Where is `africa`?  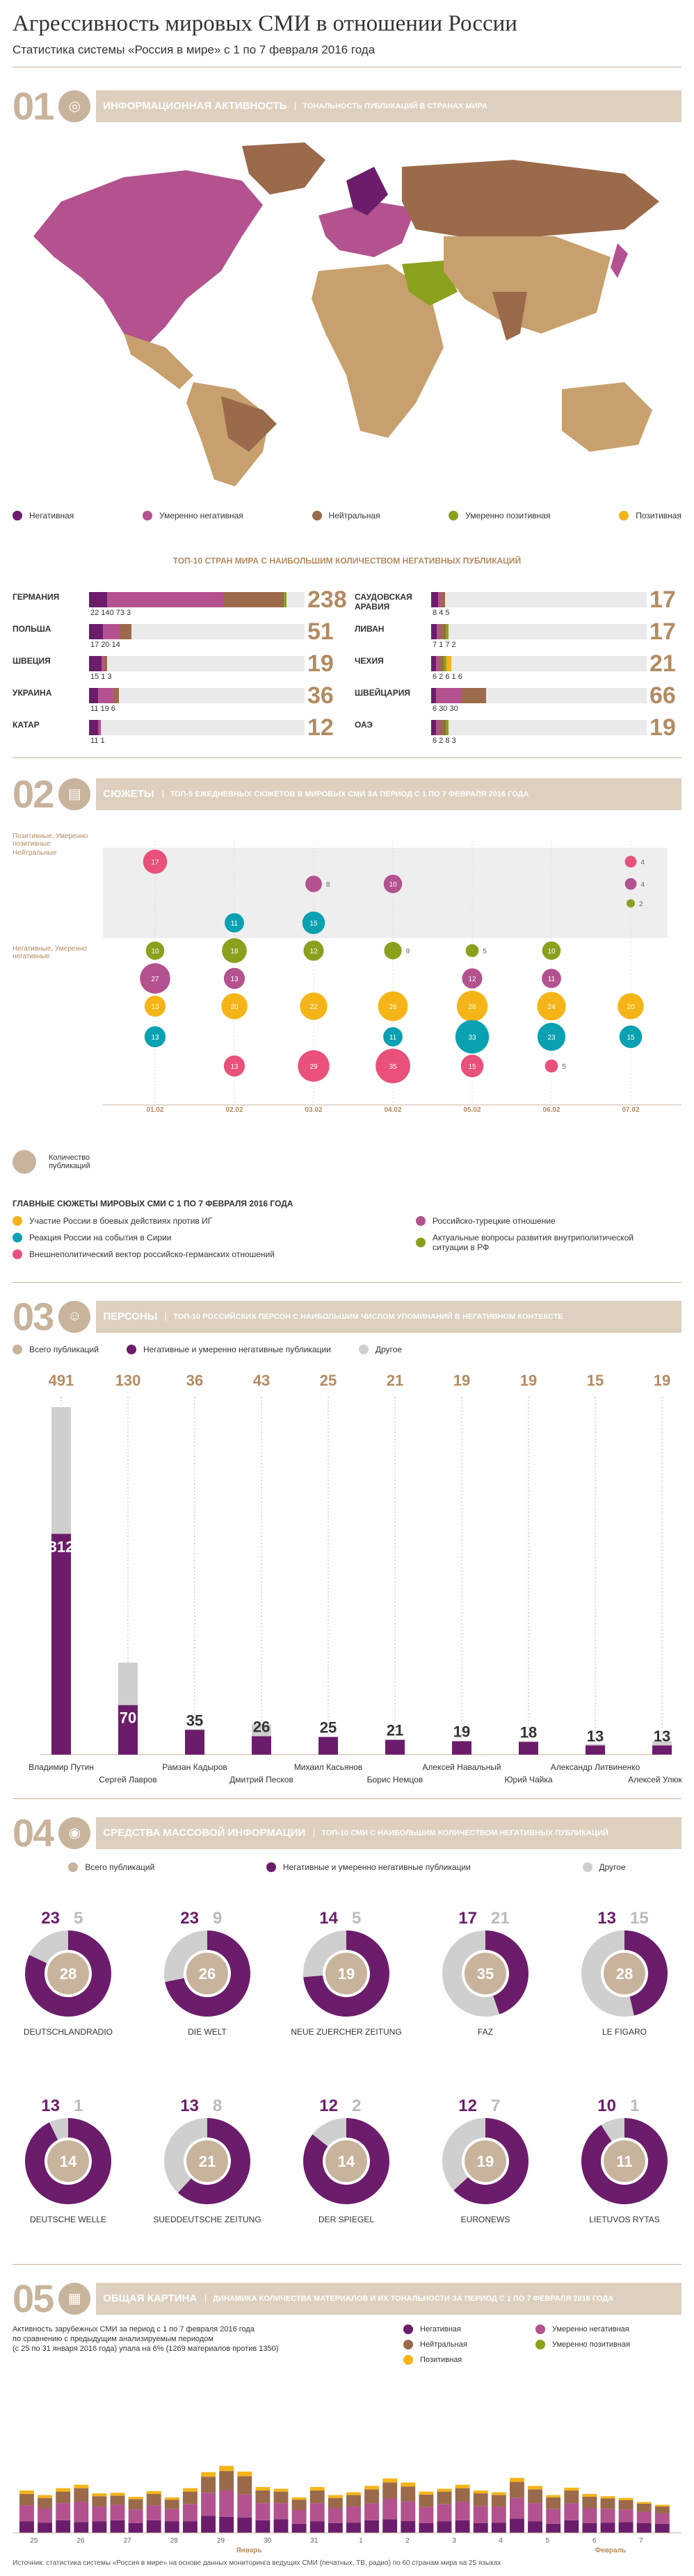
africa is located at coordinates (378, 351).